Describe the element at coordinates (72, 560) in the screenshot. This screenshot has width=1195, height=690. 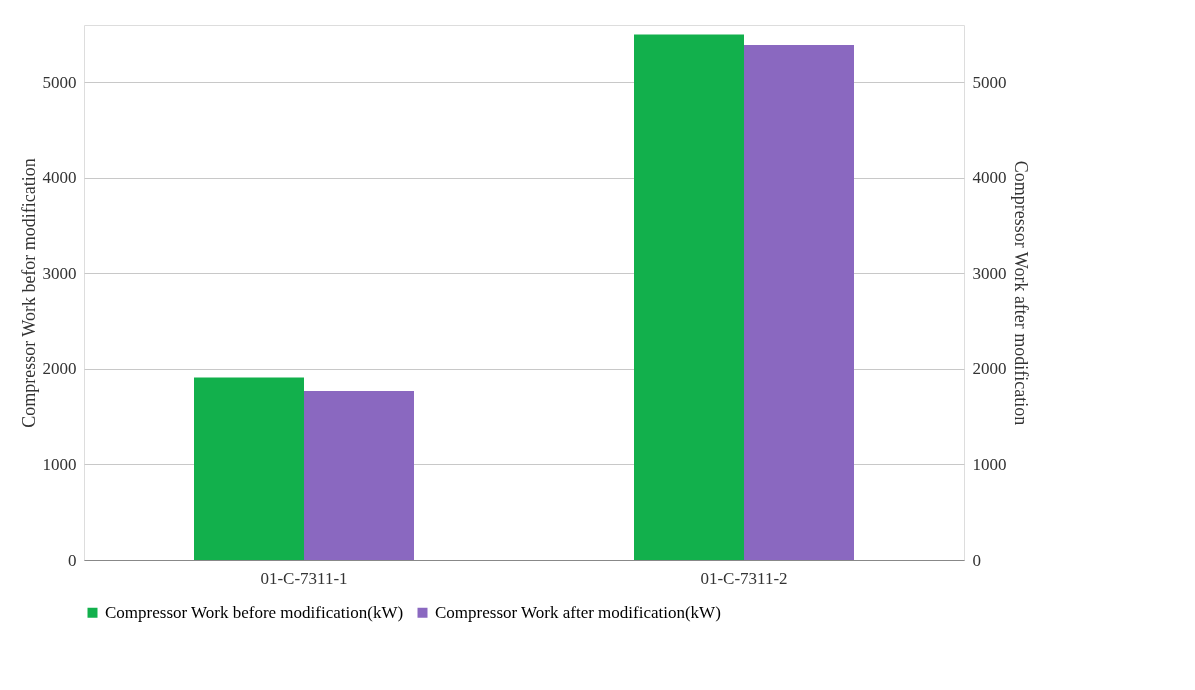
I see `y-tick-label: 0` at that location.